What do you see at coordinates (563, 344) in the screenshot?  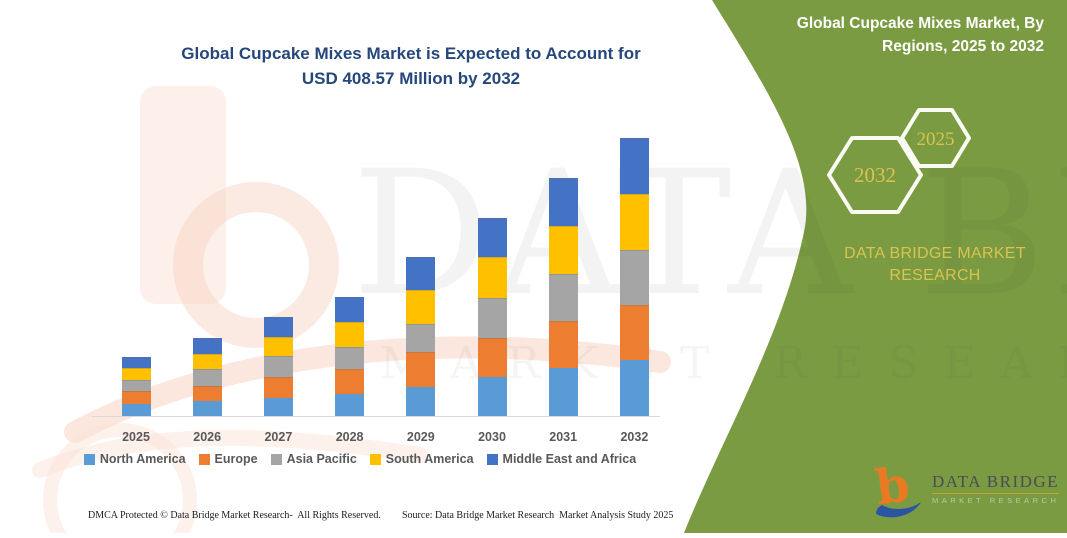 I see `bar-segment-europe-2031` at bounding box center [563, 344].